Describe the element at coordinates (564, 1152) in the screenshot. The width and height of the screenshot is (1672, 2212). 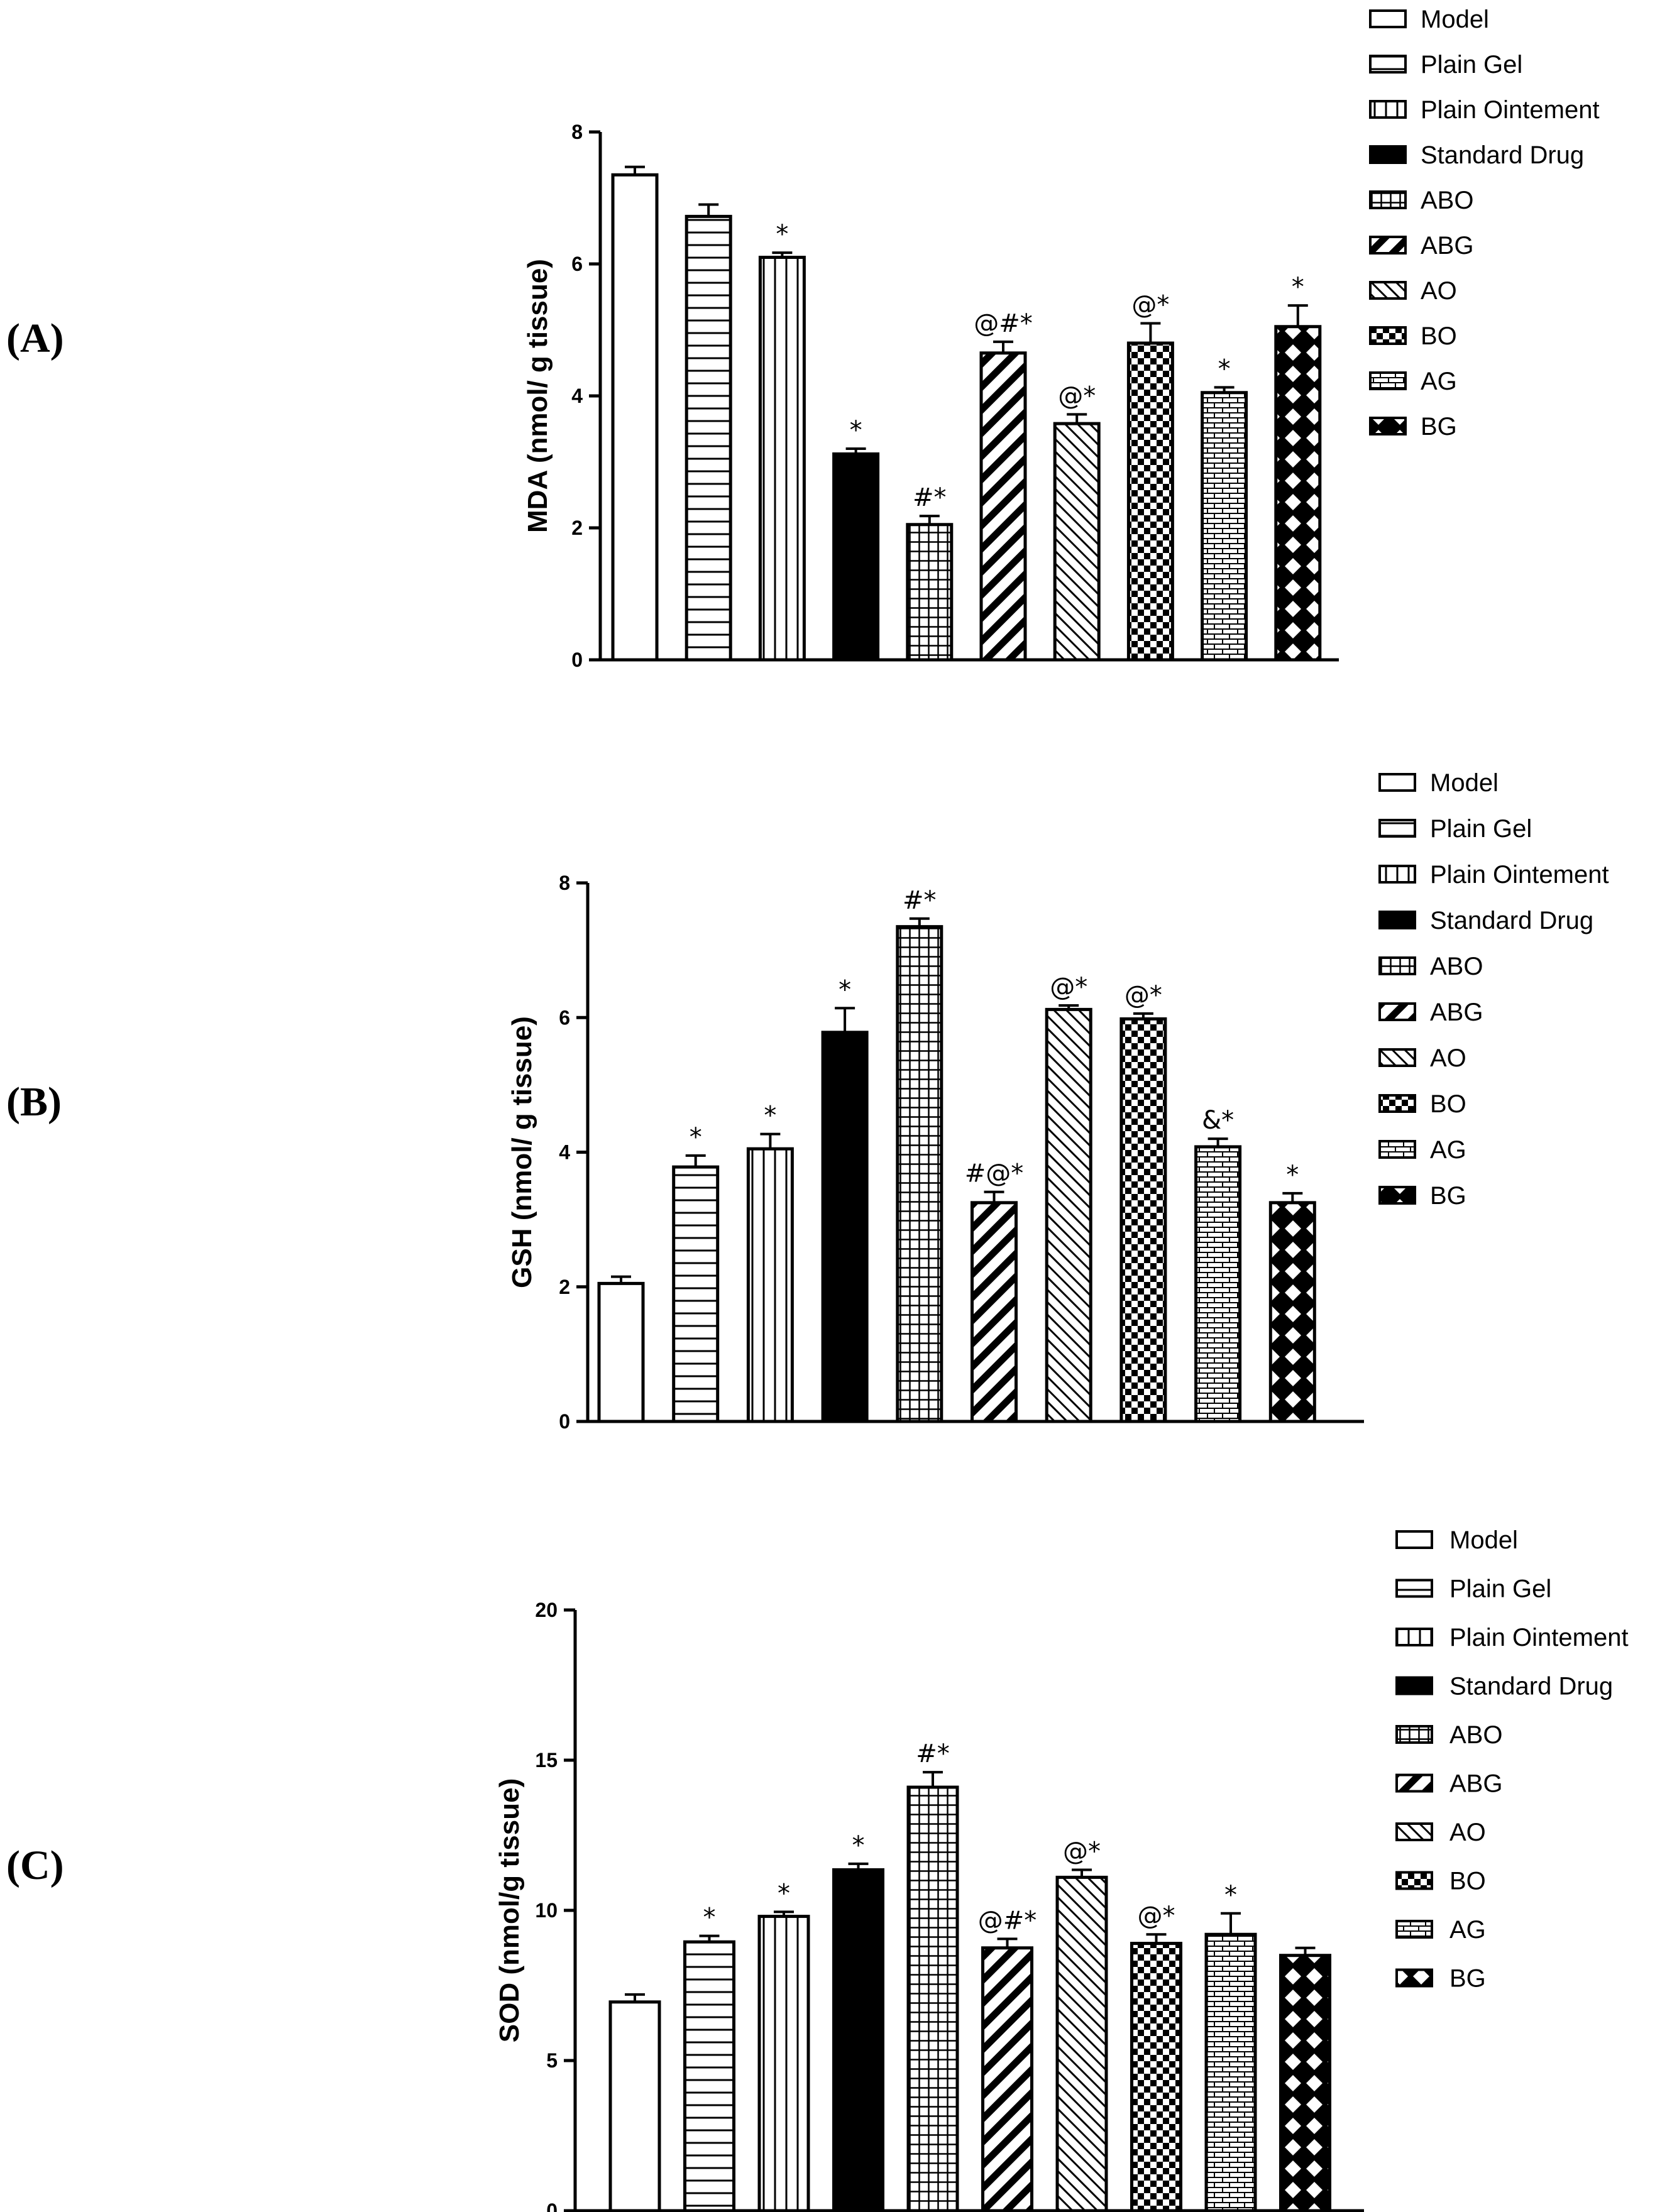
I see `y-tick-label: 4` at that location.